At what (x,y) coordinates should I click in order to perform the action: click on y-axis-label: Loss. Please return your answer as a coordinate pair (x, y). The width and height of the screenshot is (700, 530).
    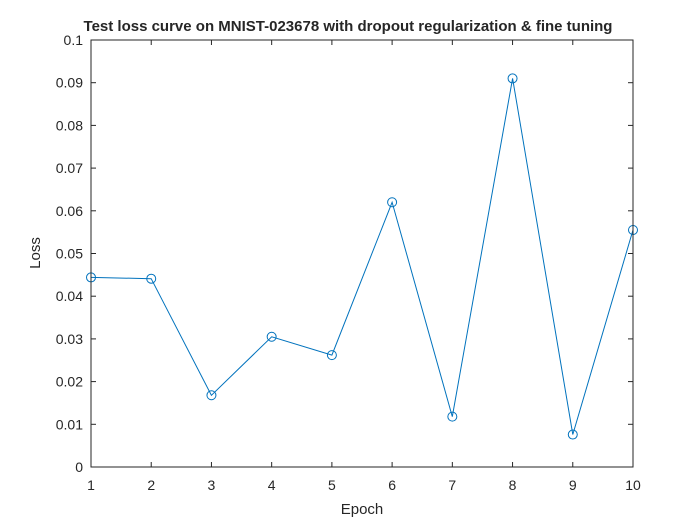
    Looking at the image, I should click on (35, 253).